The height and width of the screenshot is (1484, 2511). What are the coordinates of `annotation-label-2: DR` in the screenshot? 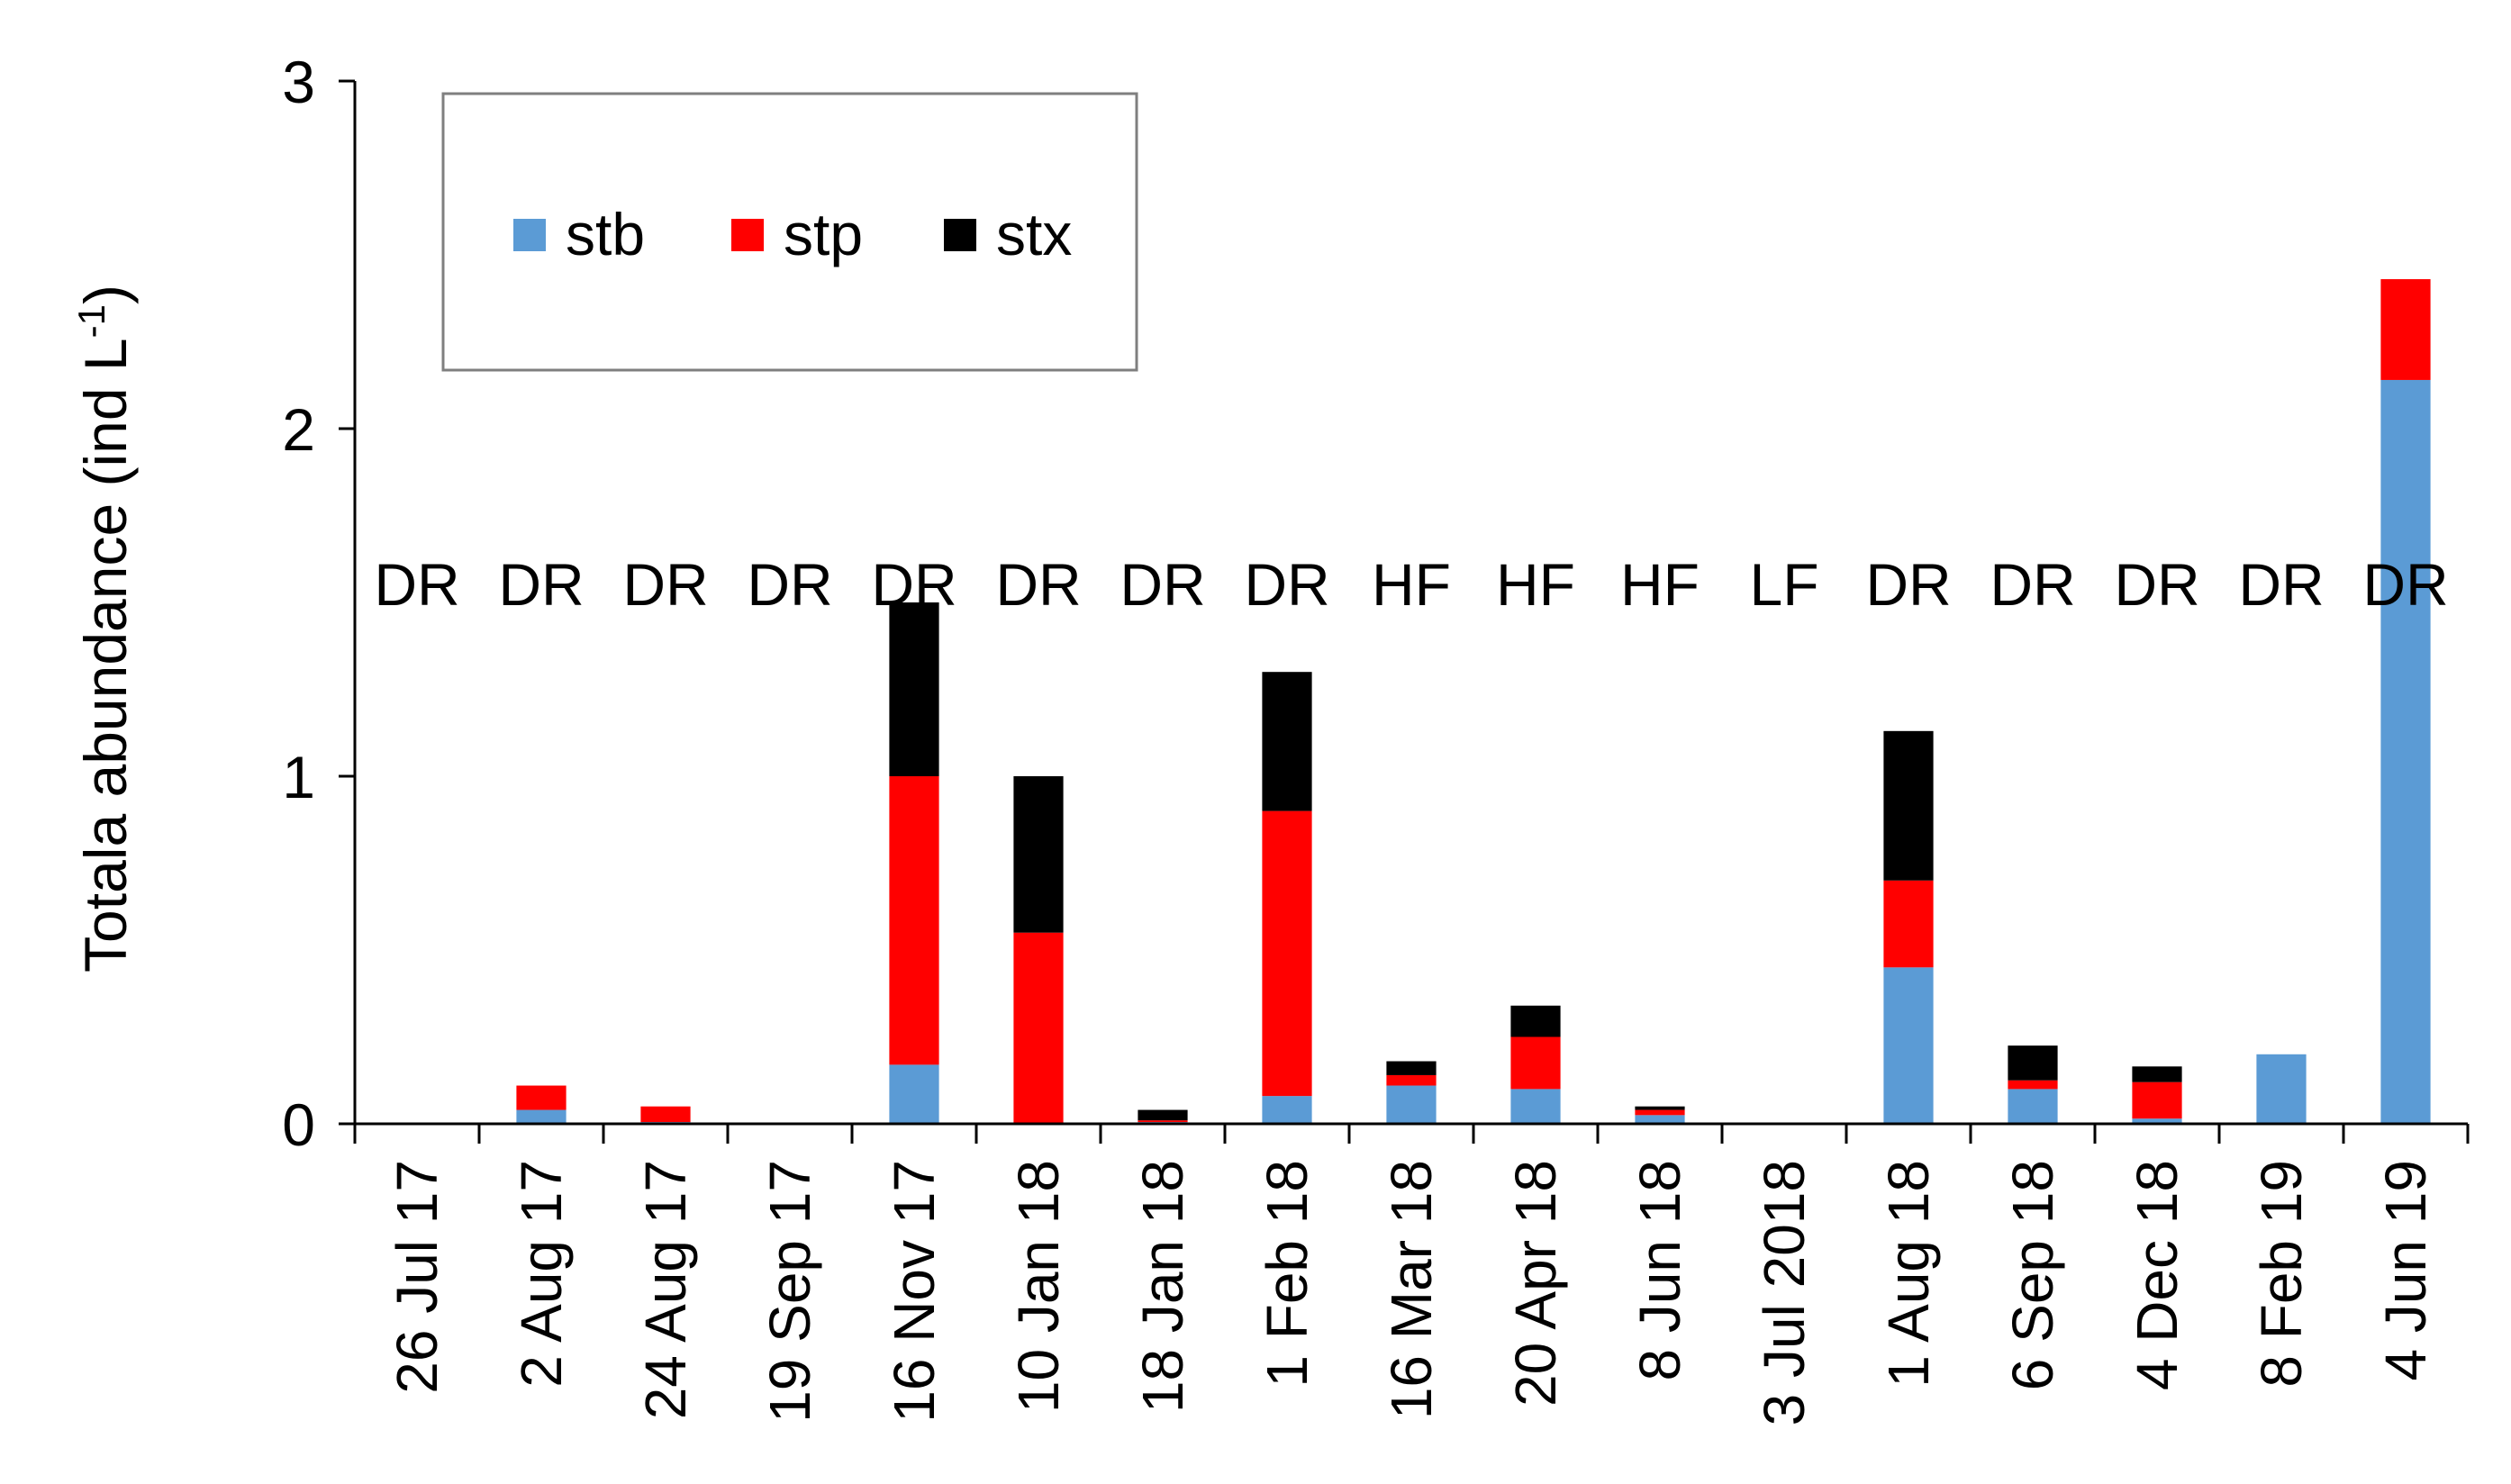 It's located at (665, 585).